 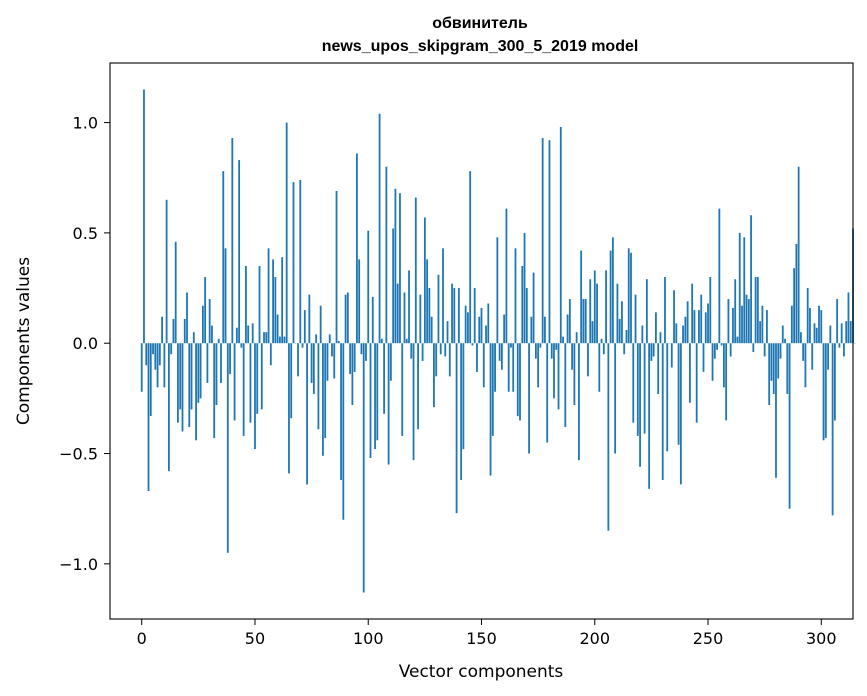 I want to click on y-tick-label: −1.0, so click(x=78, y=564).